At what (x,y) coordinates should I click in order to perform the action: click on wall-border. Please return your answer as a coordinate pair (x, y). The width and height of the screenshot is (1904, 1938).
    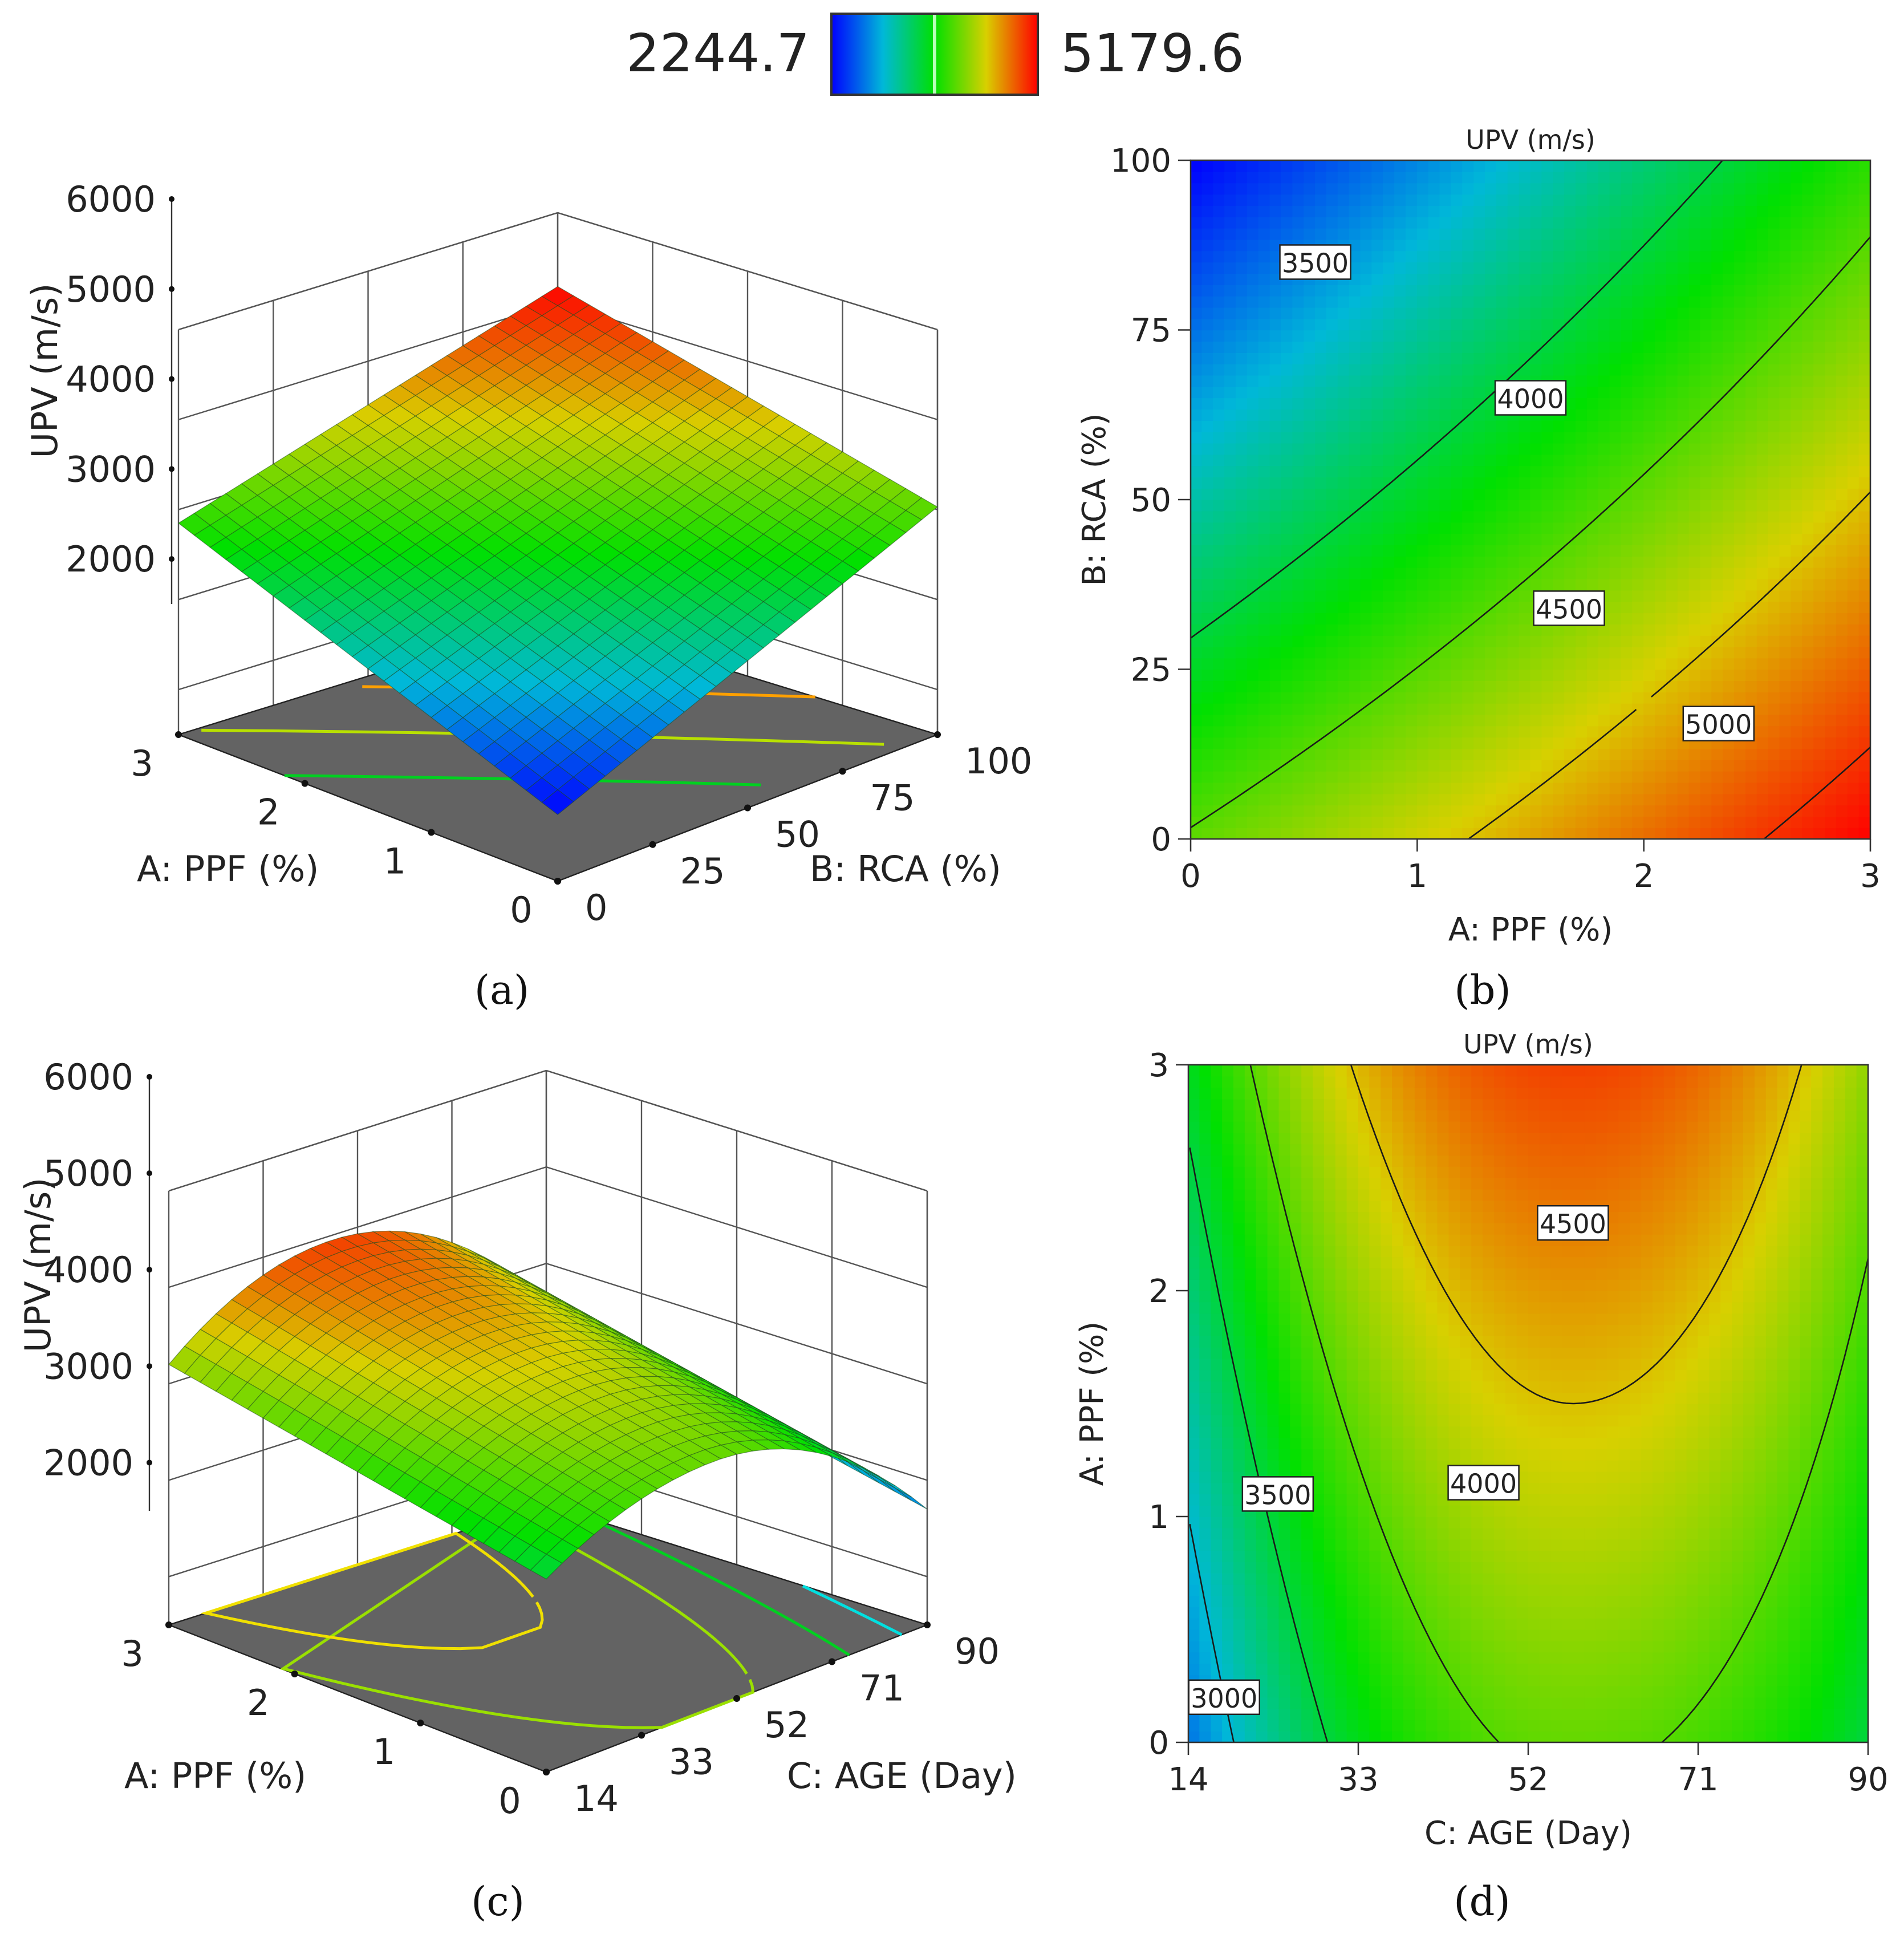
    Looking at the image, I should click on (357, 1130).